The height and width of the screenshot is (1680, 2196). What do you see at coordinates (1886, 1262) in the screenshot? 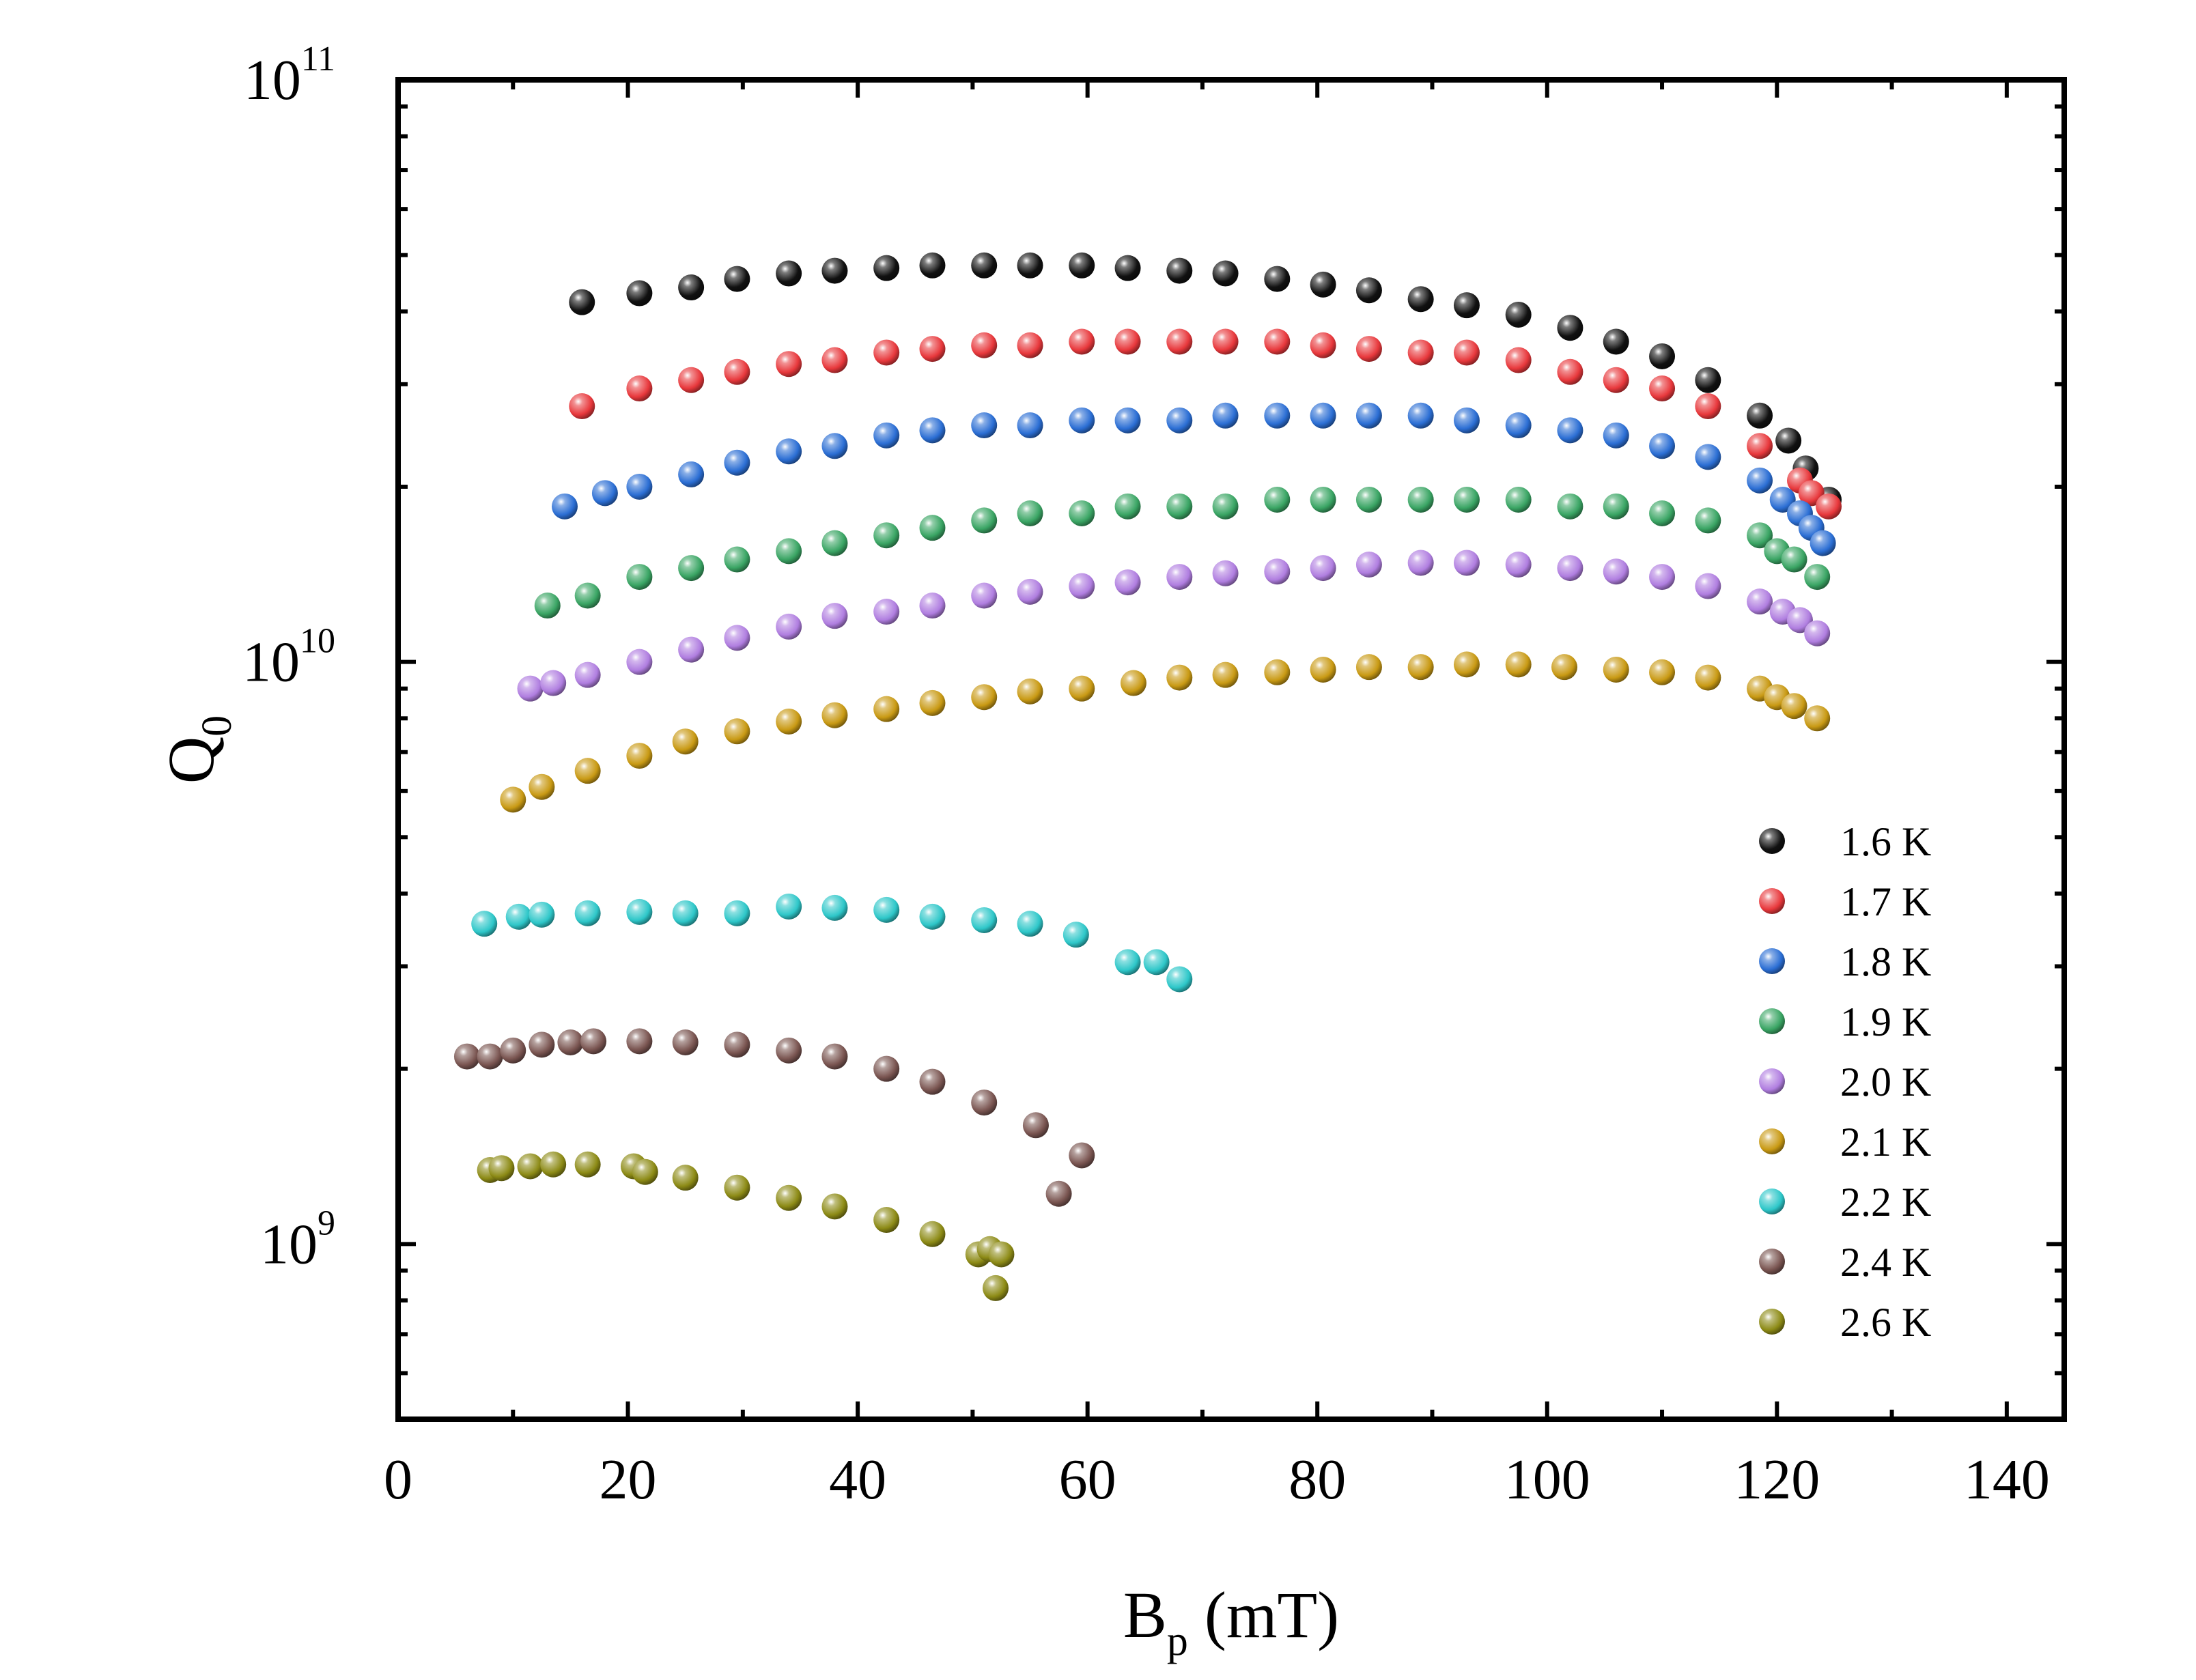
I see `legend-label: 2.4 K` at bounding box center [1886, 1262].